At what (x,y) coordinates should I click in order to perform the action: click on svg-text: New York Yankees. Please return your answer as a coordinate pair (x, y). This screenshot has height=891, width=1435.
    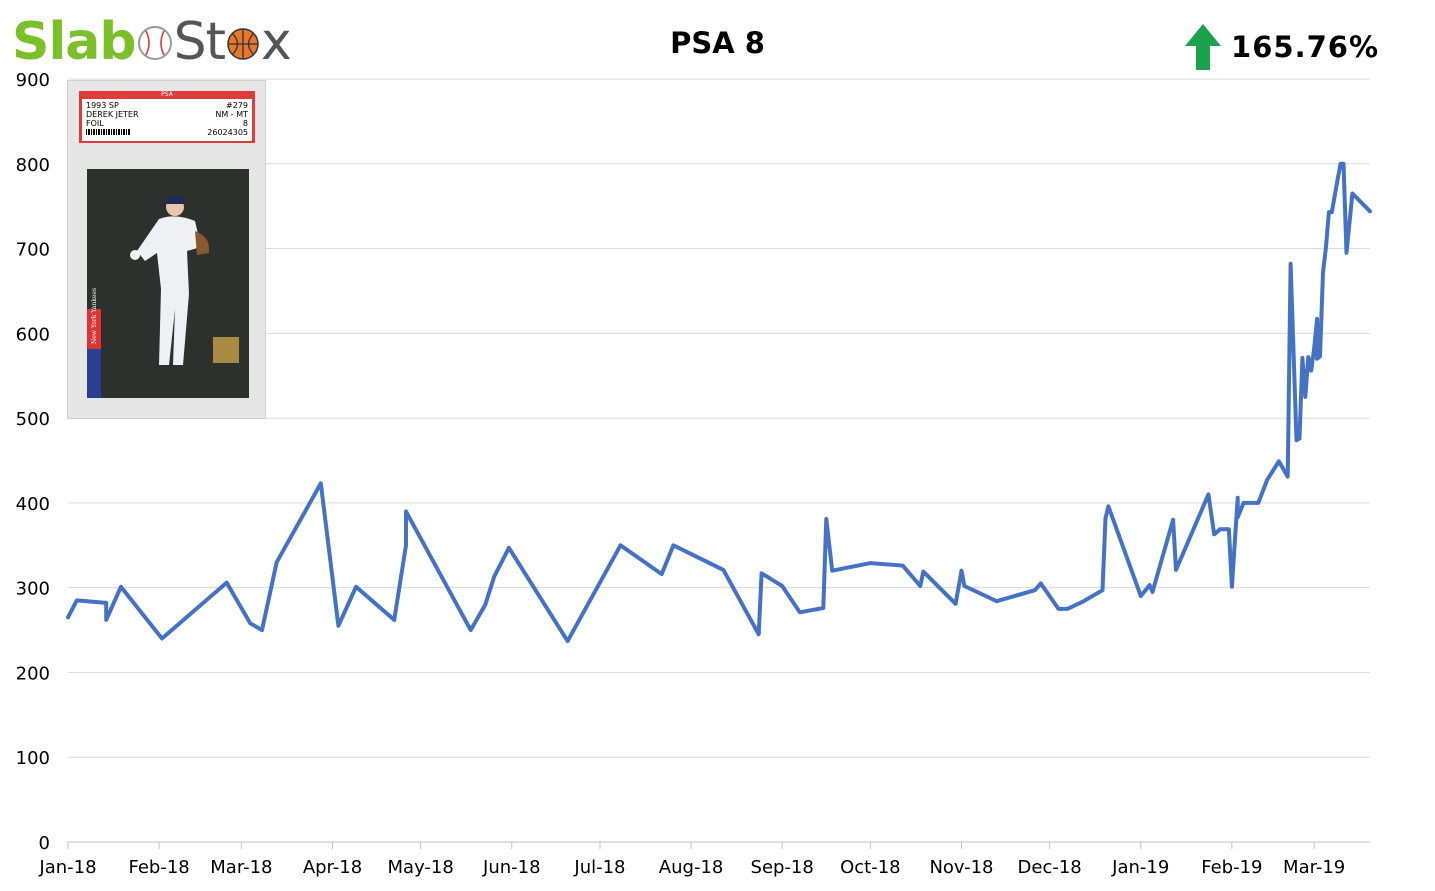
    Looking at the image, I should click on (94, 316).